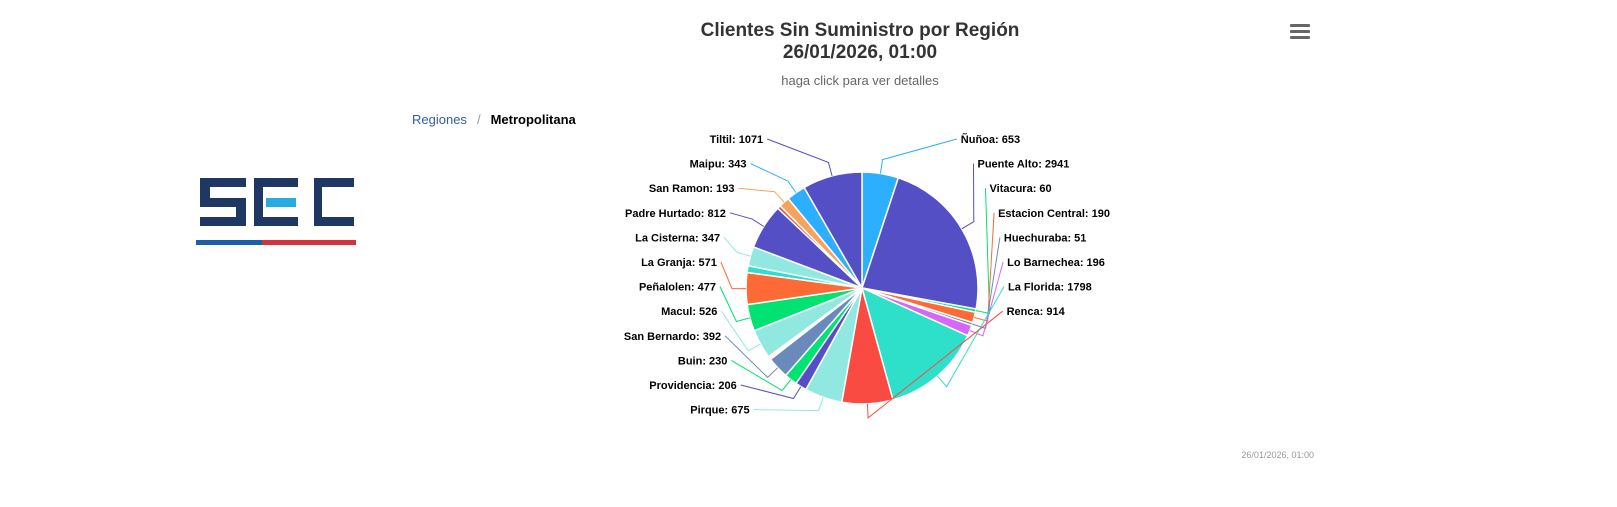 This screenshot has height=507, width=1617. Describe the element at coordinates (689, 312) in the screenshot. I see `slice-label: Macul: 526` at that location.